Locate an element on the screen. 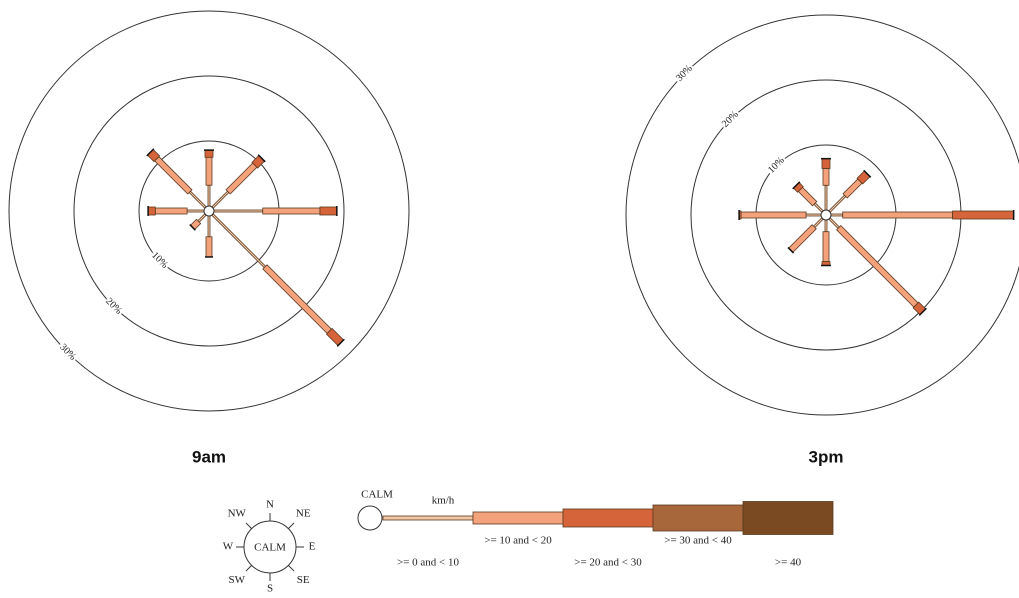 Image resolution: width=1019 pixels, height=598 pixels. compass-label: SW is located at coordinates (237, 580).